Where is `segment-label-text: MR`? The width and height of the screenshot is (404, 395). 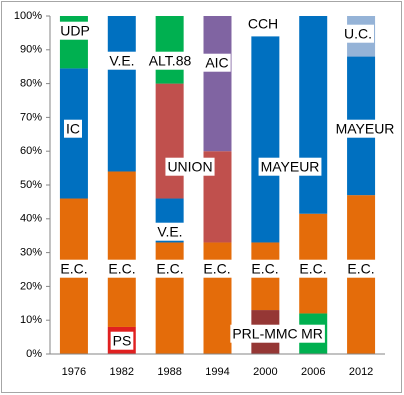 segment-label-text: MR is located at coordinates (312, 334).